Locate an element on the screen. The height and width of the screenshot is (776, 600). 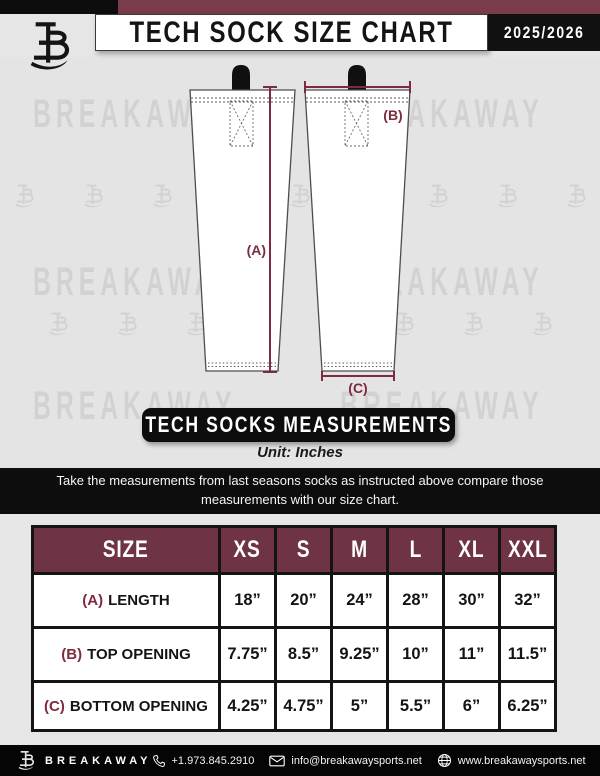
col-header-xl: XL is located at coordinates (471, 550).